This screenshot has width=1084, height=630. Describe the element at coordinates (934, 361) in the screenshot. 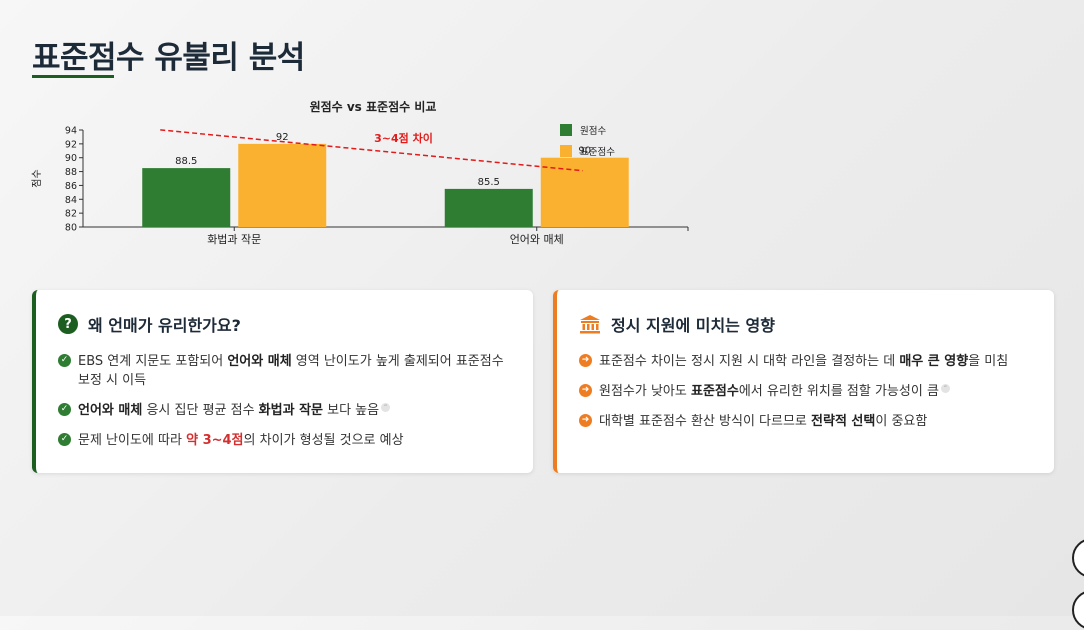

I see `emphasis-text: 매우 큰 영향` at that location.